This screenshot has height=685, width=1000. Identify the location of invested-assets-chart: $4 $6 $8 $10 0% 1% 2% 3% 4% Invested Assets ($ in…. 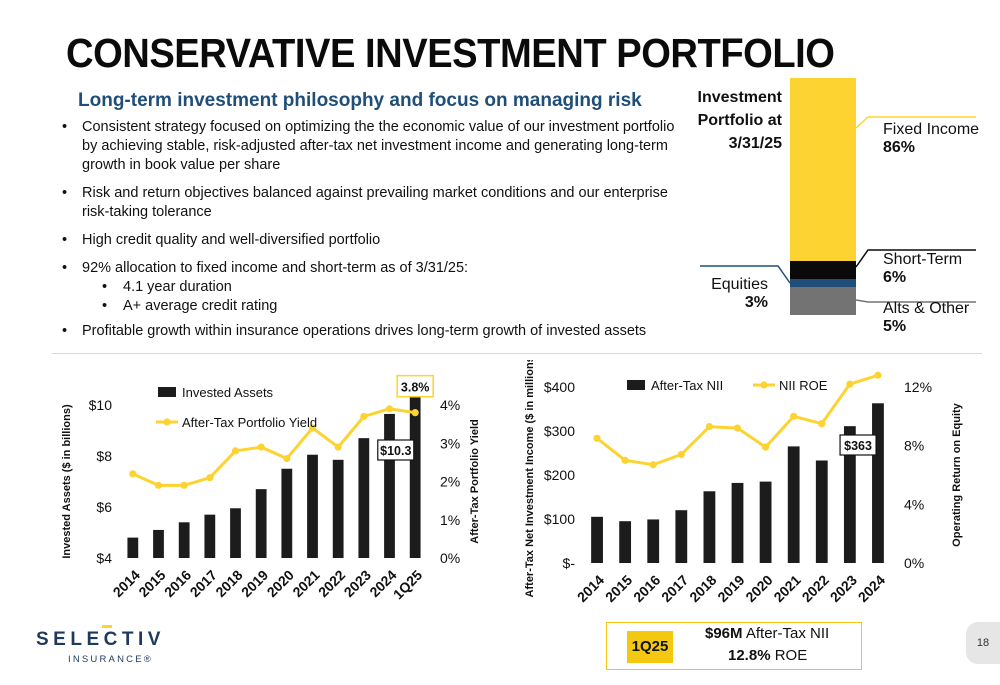
(271, 488).